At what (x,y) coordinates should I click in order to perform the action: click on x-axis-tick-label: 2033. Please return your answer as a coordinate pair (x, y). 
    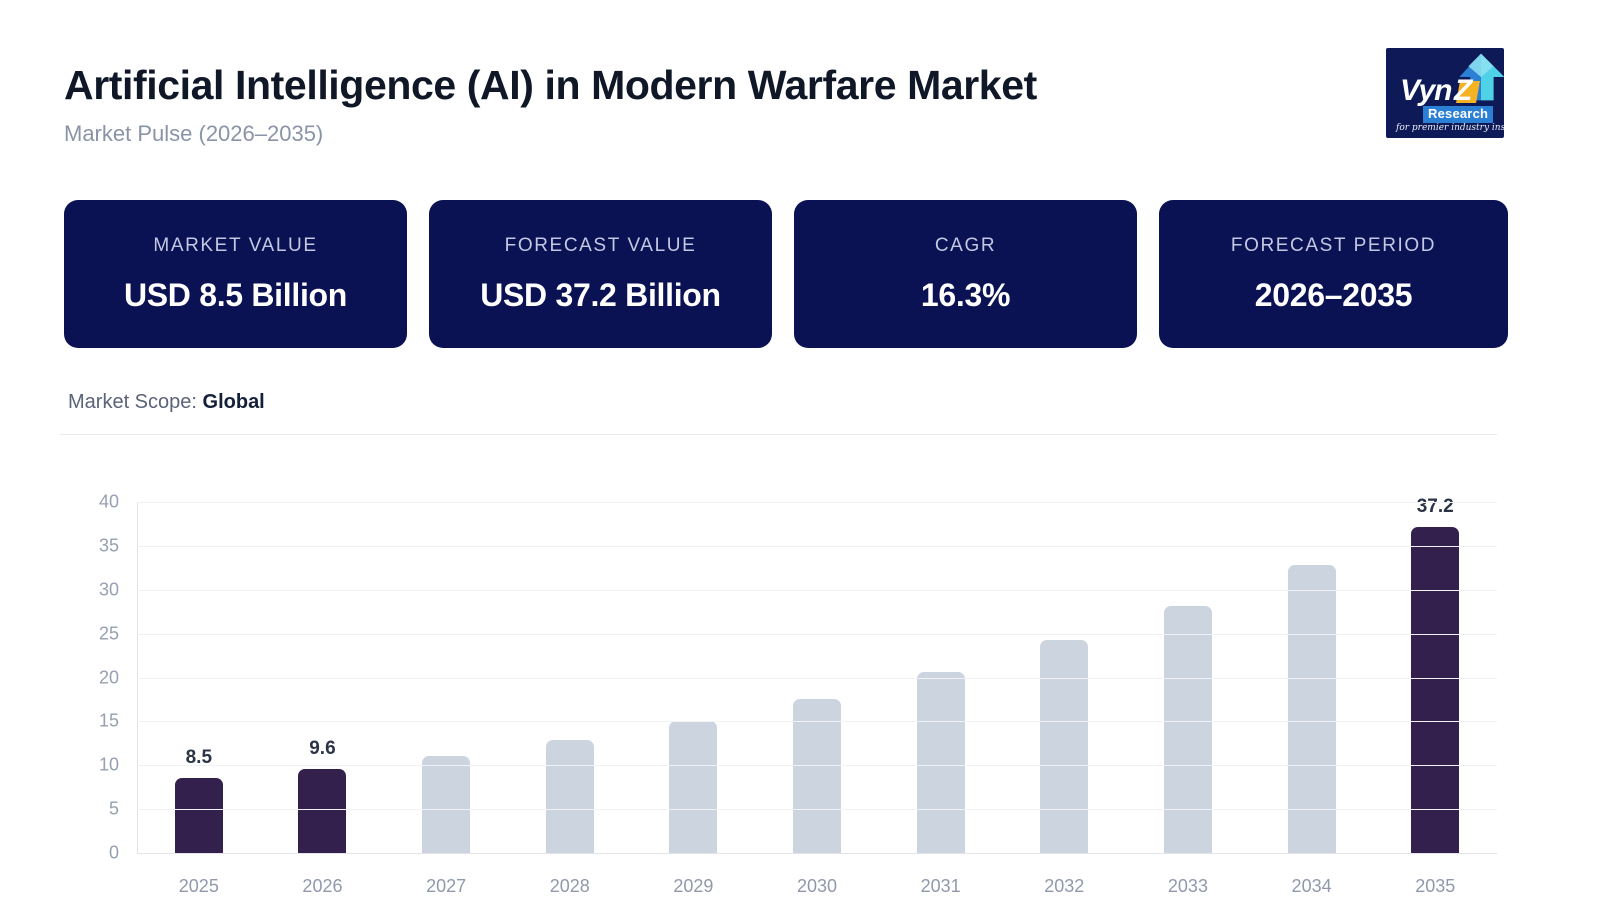
    Looking at the image, I should click on (1187, 886).